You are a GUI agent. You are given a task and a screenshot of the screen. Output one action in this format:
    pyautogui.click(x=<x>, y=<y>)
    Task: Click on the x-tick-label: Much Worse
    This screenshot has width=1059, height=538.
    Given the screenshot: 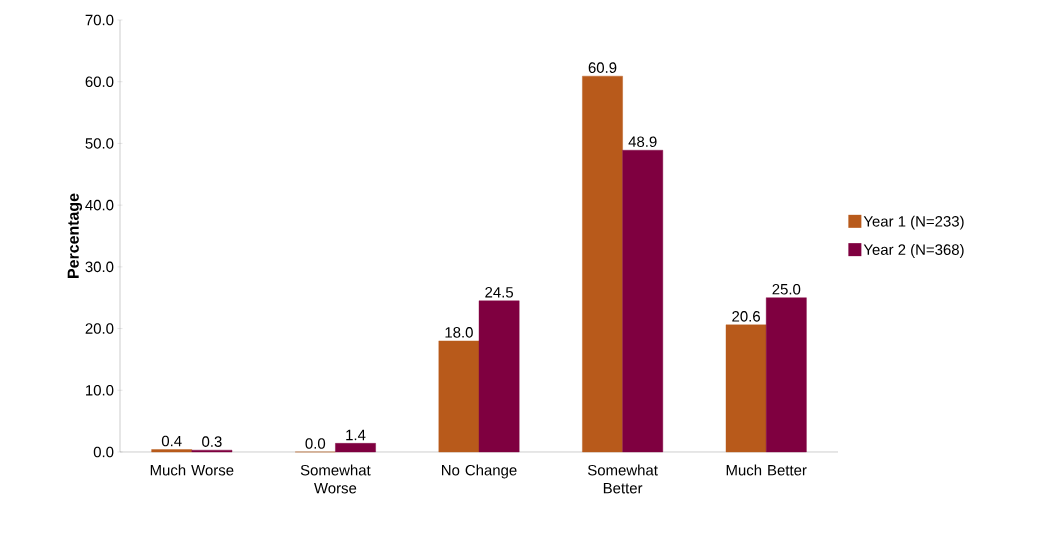 What is the action you would take?
    pyautogui.click(x=192, y=470)
    